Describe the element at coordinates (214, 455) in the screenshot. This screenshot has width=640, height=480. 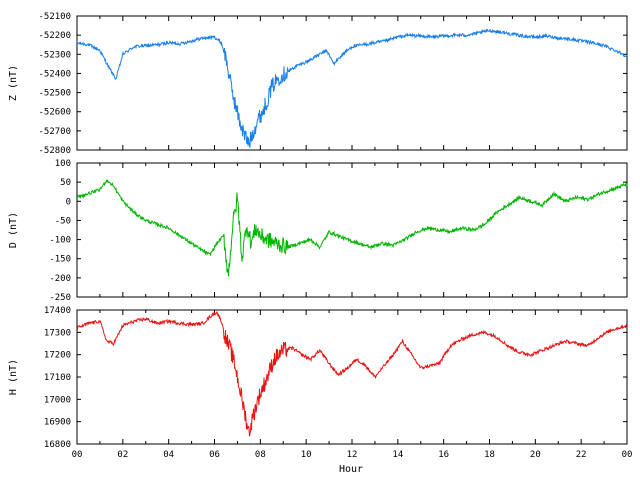
I see `x-tick-label: 06` at that location.